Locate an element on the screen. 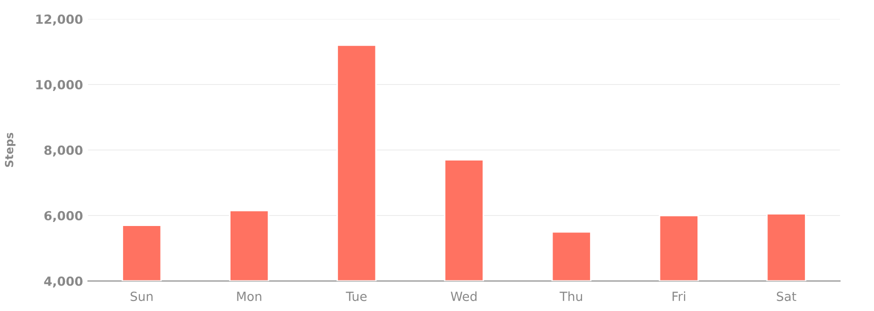 The height and width of the screenshot is (311, 874). y-tick-label: 6,000 is located at coordinates (63, 216).